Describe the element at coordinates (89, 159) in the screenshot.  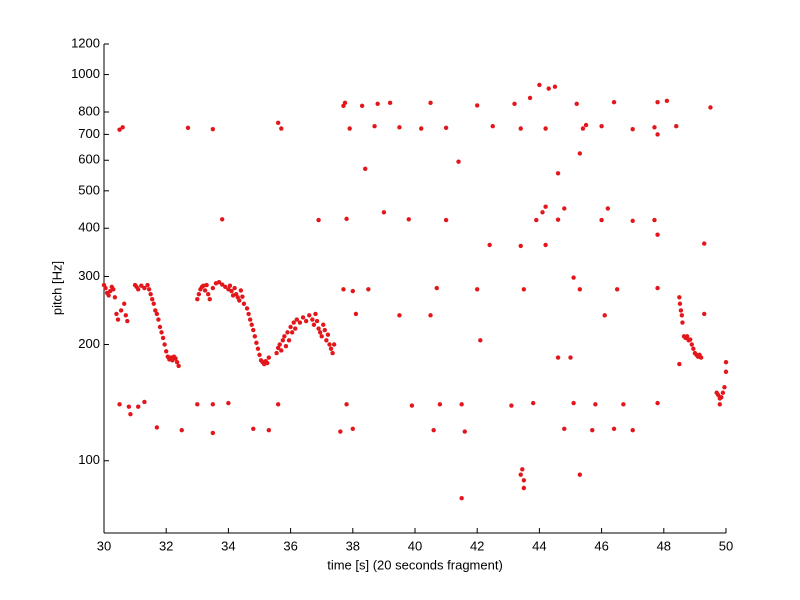
I see `y-tick-label: 600` at that location.